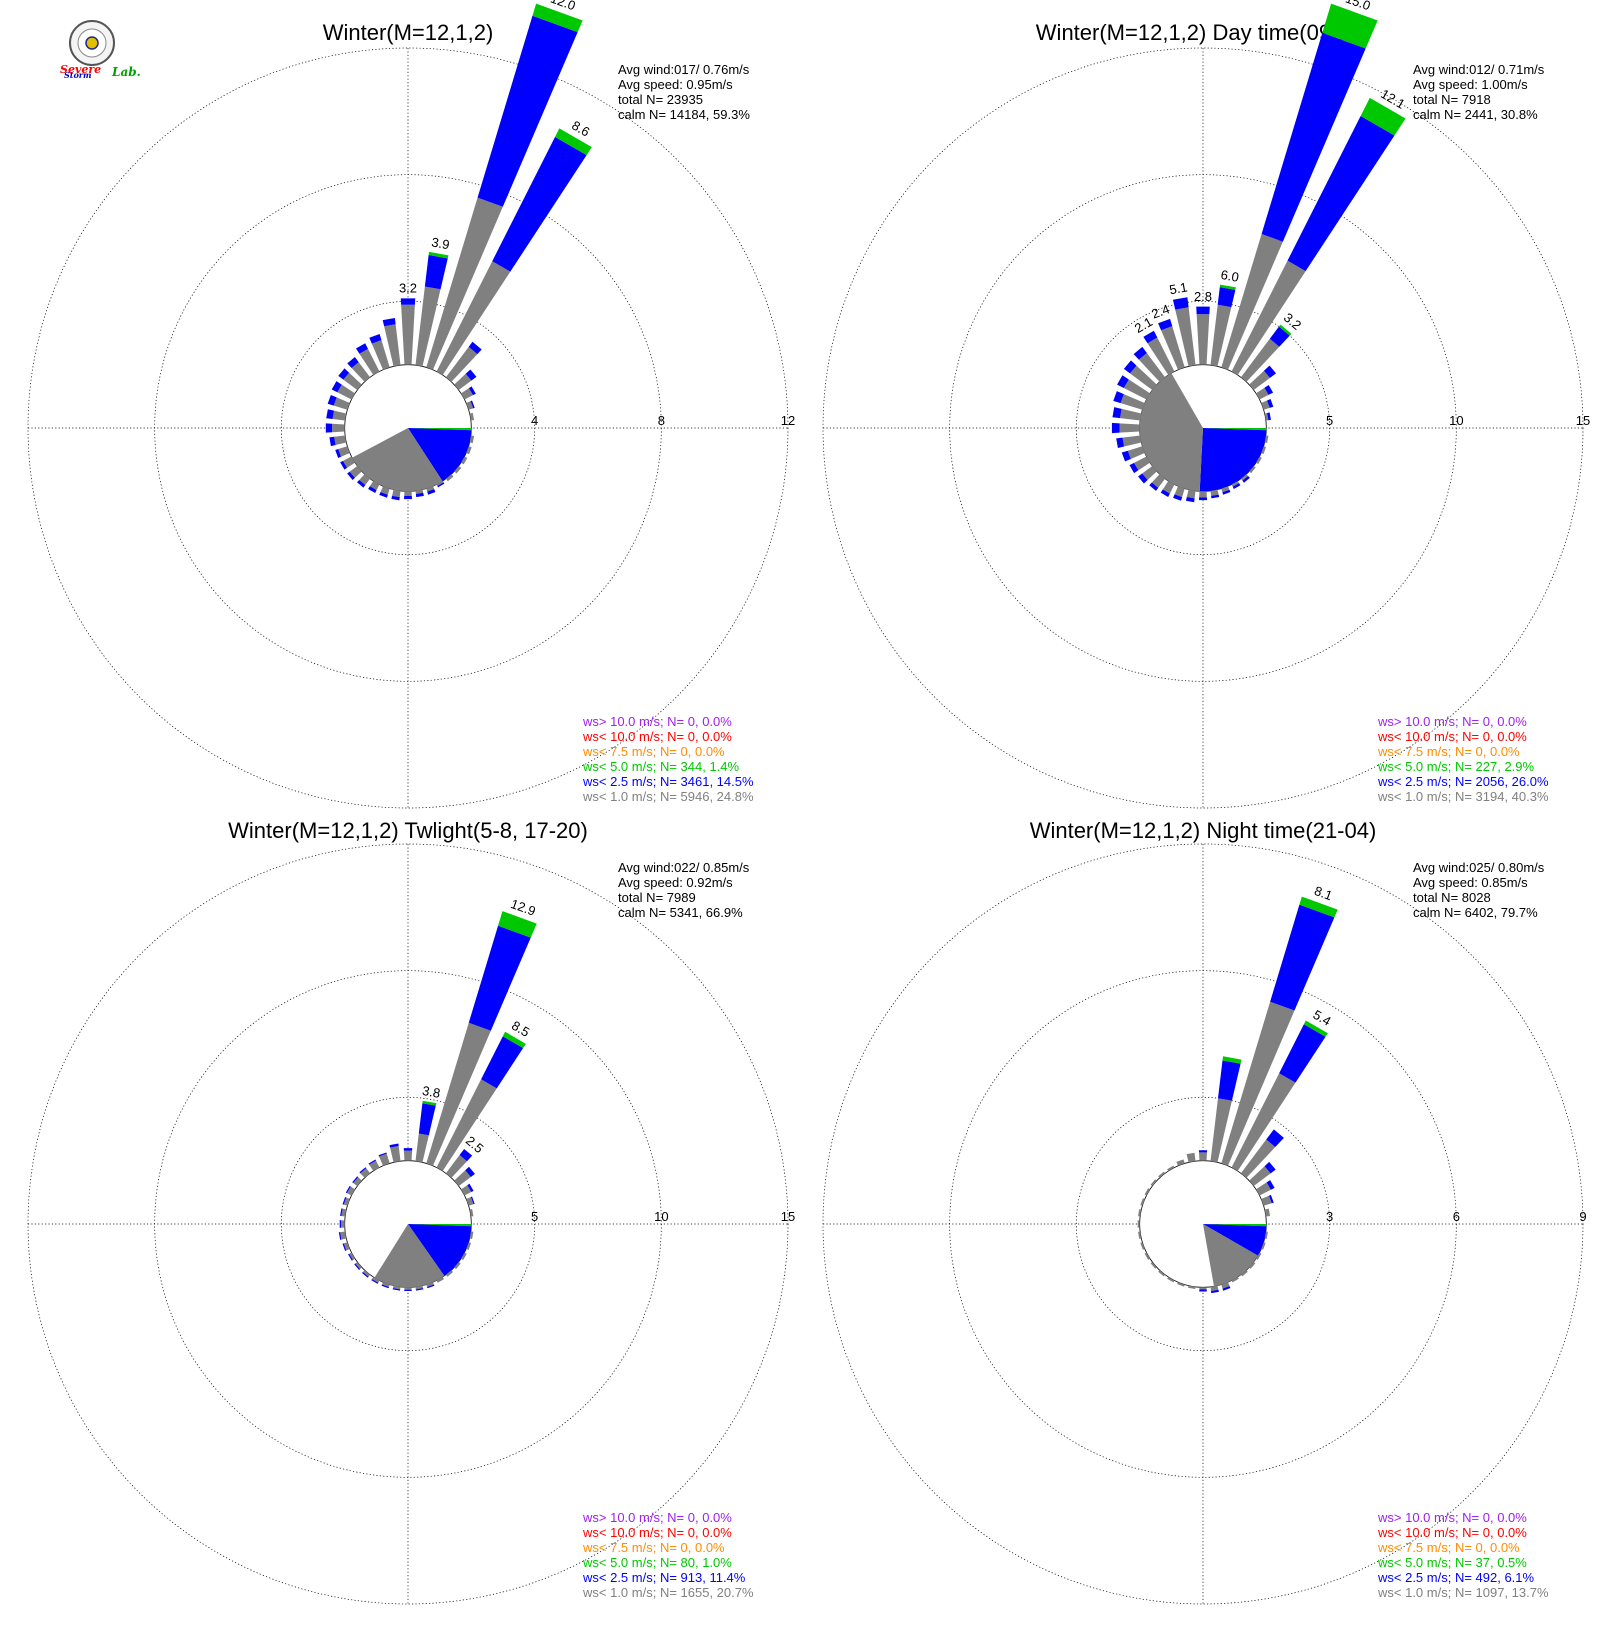 The height and width of the screenshot is (1640, 1620). Describe the element at coordinates (1456, 420) in the screenshot. I see `ring-label: 10` at that location.